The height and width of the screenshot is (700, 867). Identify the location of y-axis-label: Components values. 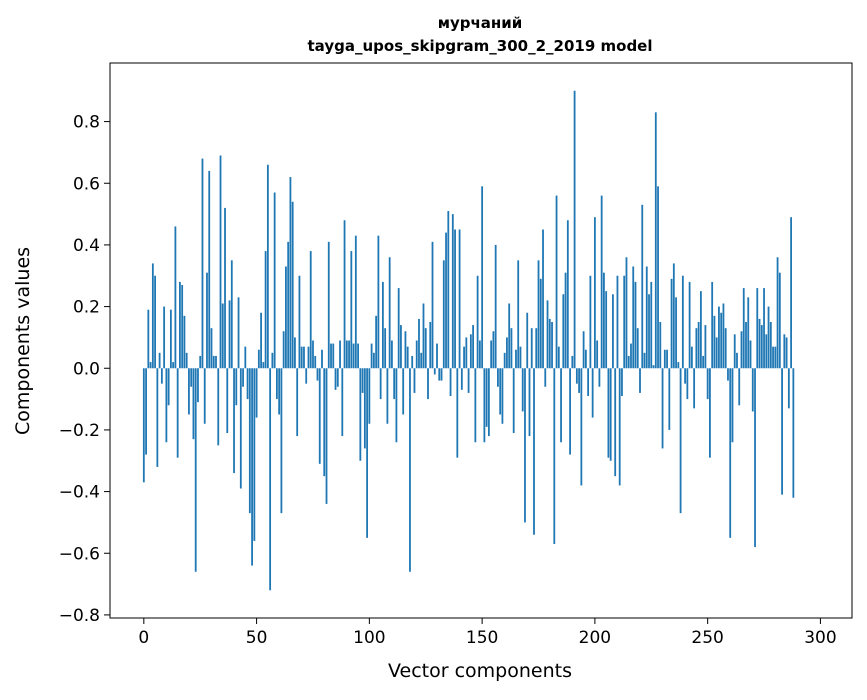
(23, 341).